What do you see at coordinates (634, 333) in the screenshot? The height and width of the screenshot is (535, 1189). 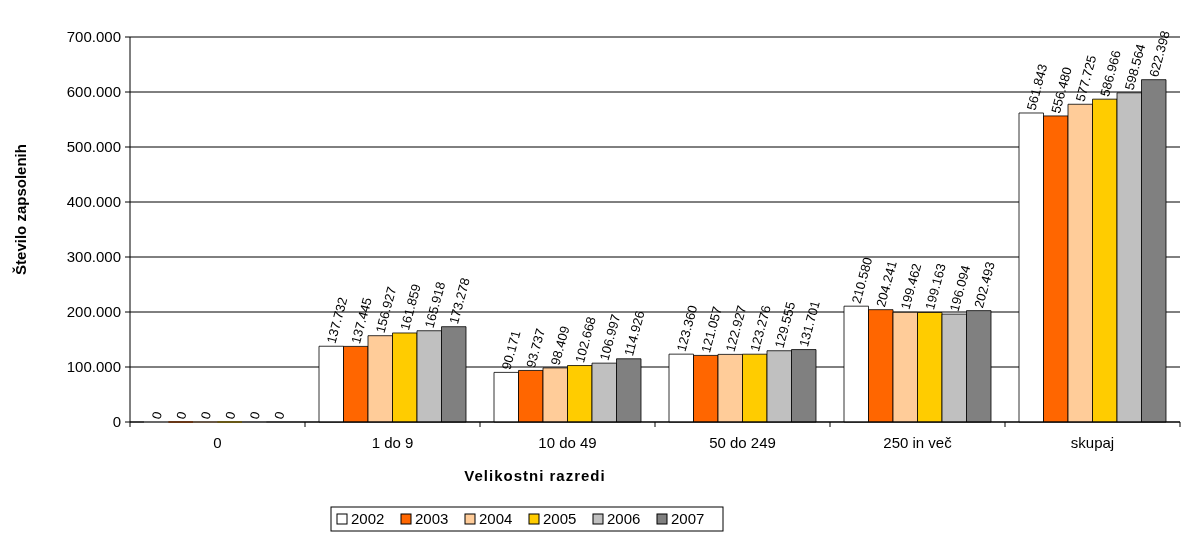 I see `data-label: 114.926` at bounding box center [634, 333].